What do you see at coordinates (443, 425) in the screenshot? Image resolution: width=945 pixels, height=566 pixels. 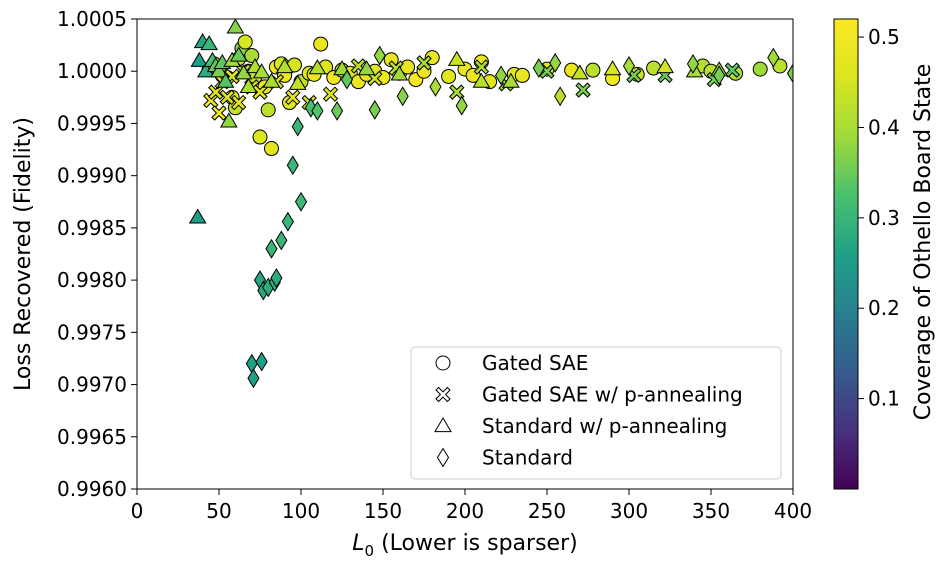 I see `legend-marker-triangle` at bounding box center [443, 425].